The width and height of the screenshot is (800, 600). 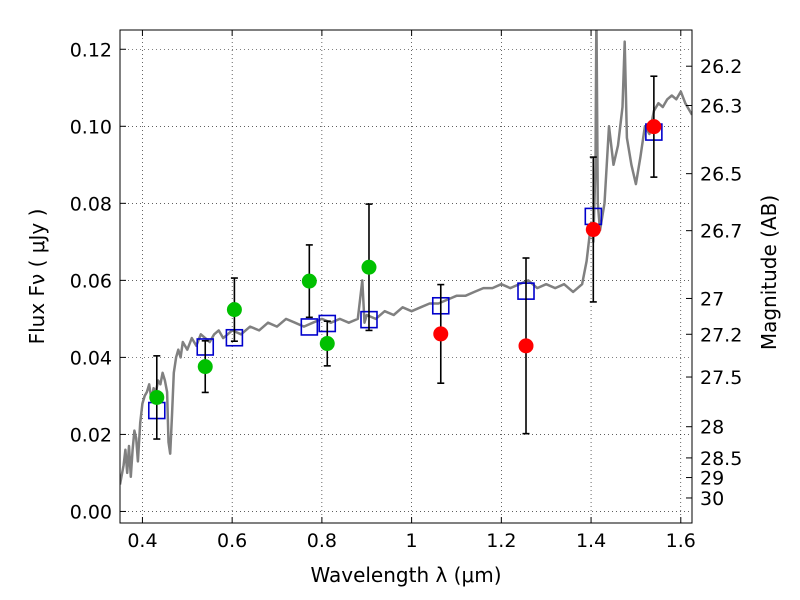 I want to click on x-tick-label: 0.8, so click(x=322, y=541).